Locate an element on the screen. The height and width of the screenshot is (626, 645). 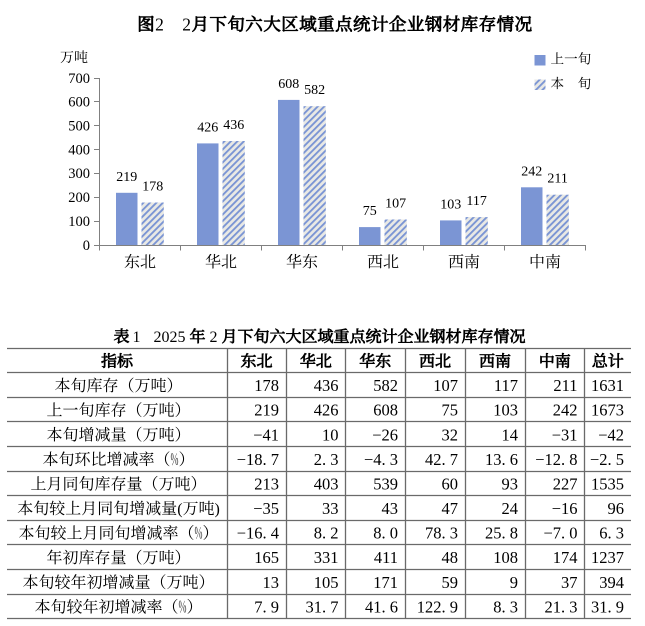
svg-text: 48 is located at coordinates (450, 557).